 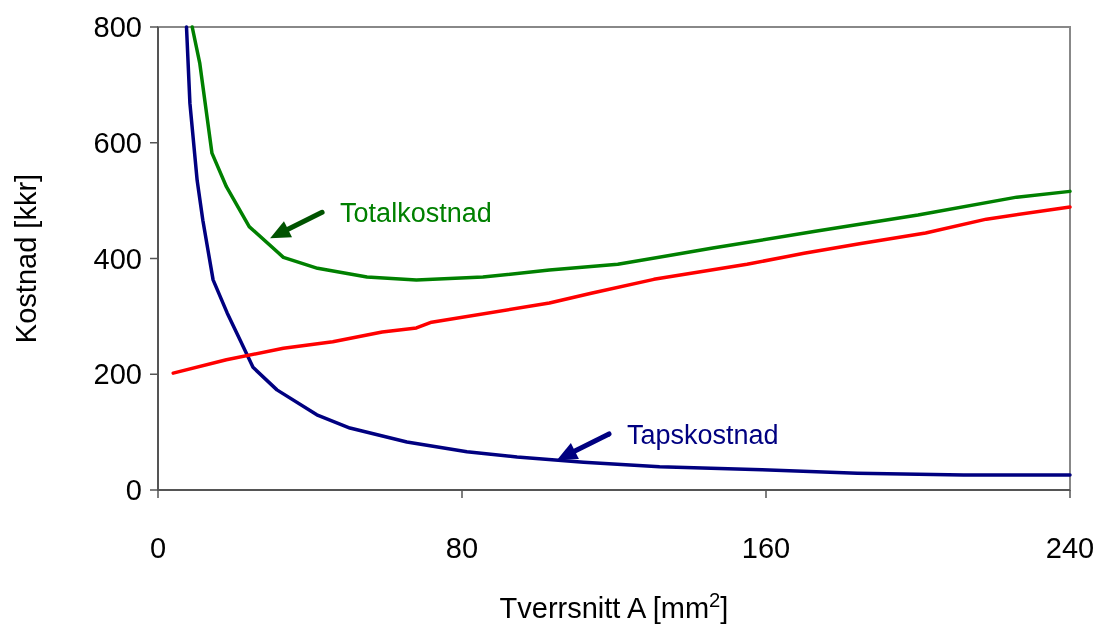 I want to click on x-tick-label: 0, so click(x=158, y=548).